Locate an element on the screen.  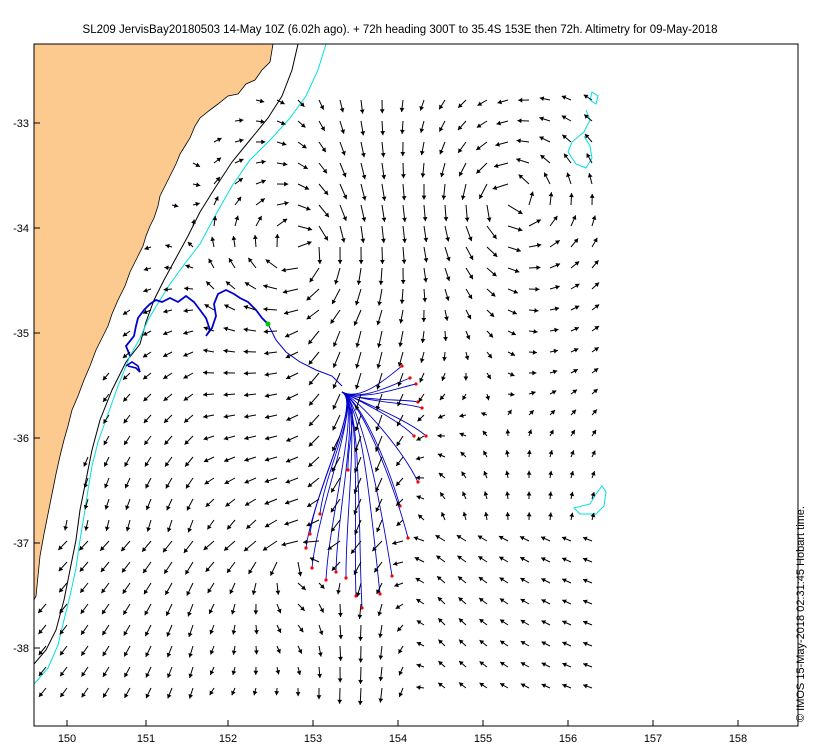
lon-tick-label: 155 is located at coordinates (483, 739).